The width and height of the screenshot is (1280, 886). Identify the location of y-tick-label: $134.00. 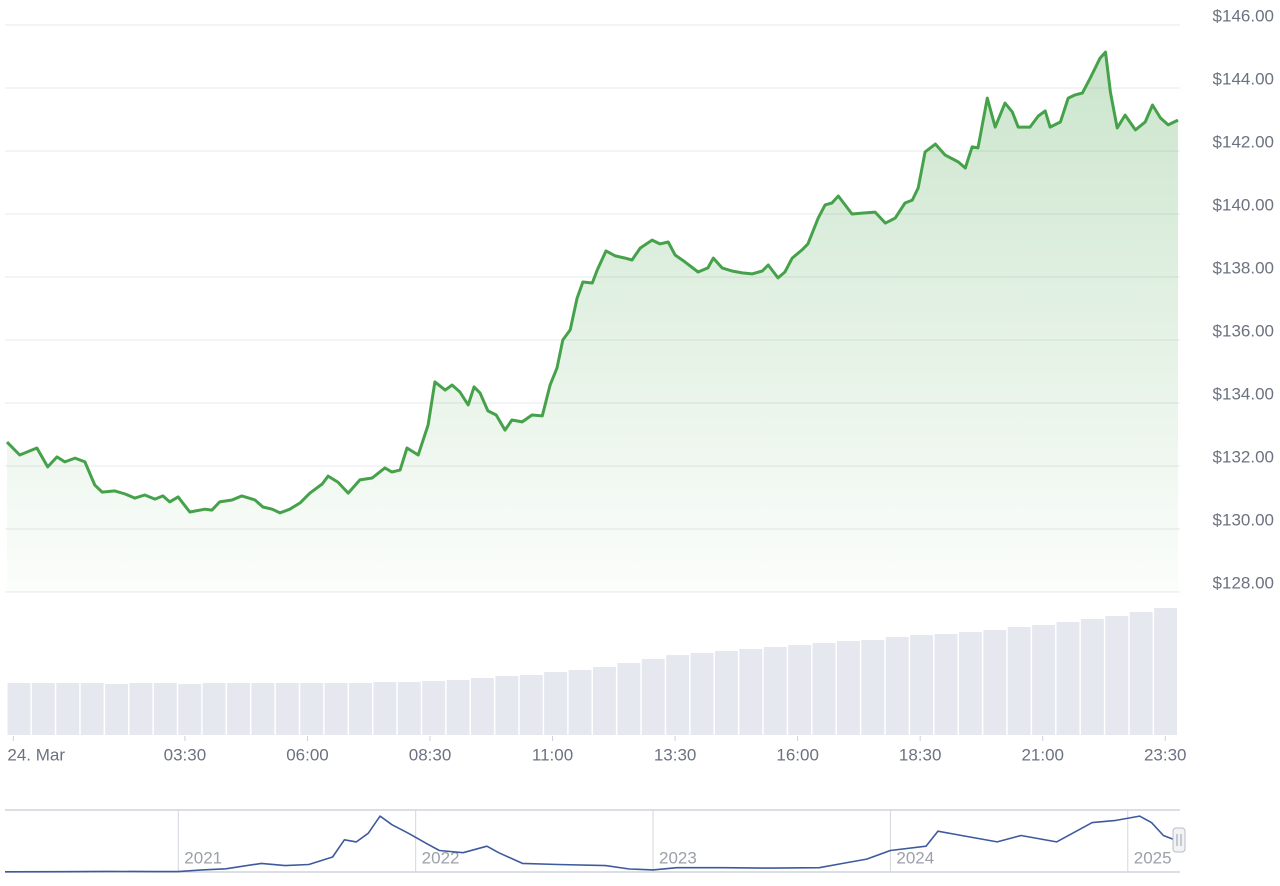
(1243, 393).